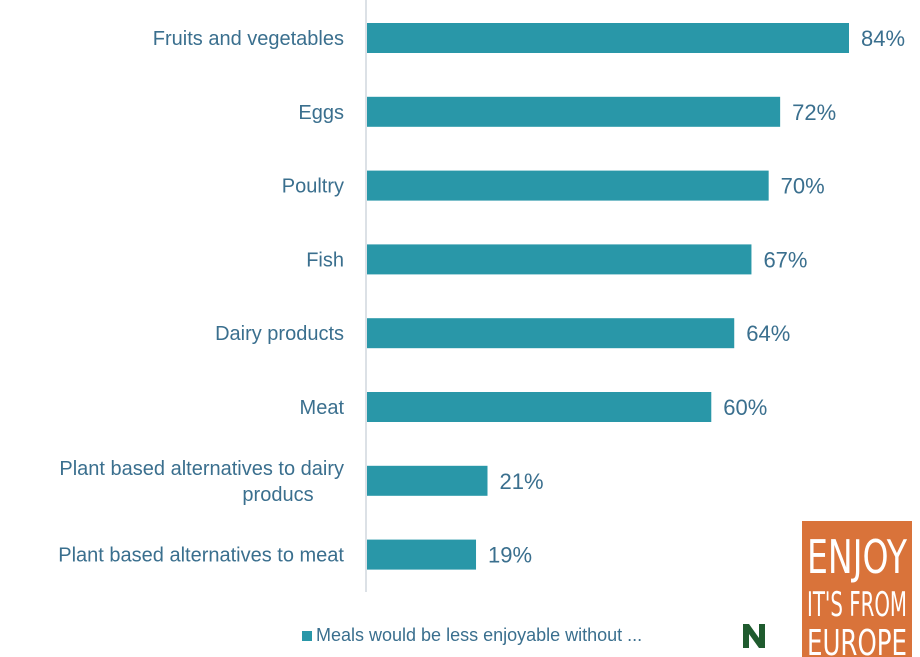 This screenshot has width=920, height=657. Describe the element at coordinates (279, 334) in the screenshot. I see `category-label-4: Dairy products` at that location.